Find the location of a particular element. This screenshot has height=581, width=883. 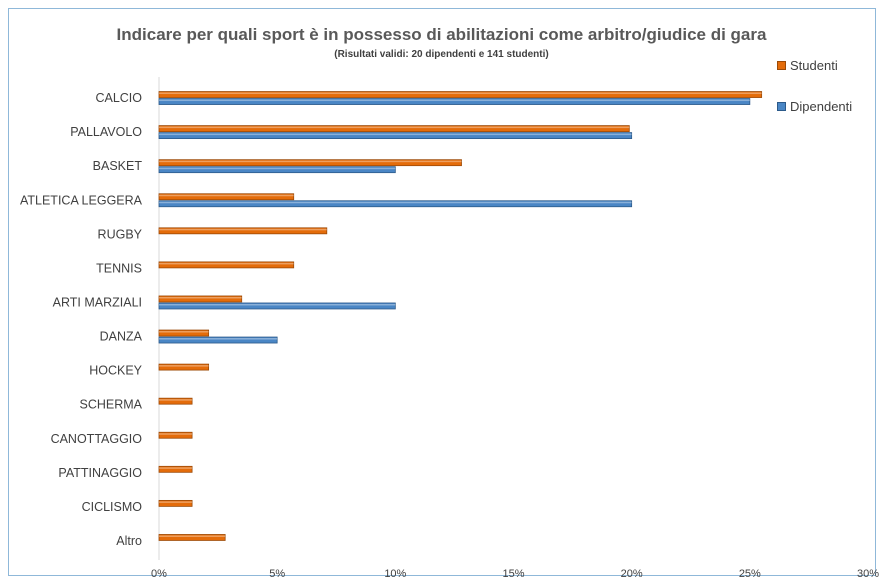

bar-highlight-studenti-pallavolo is located at coordinates (394, 127).